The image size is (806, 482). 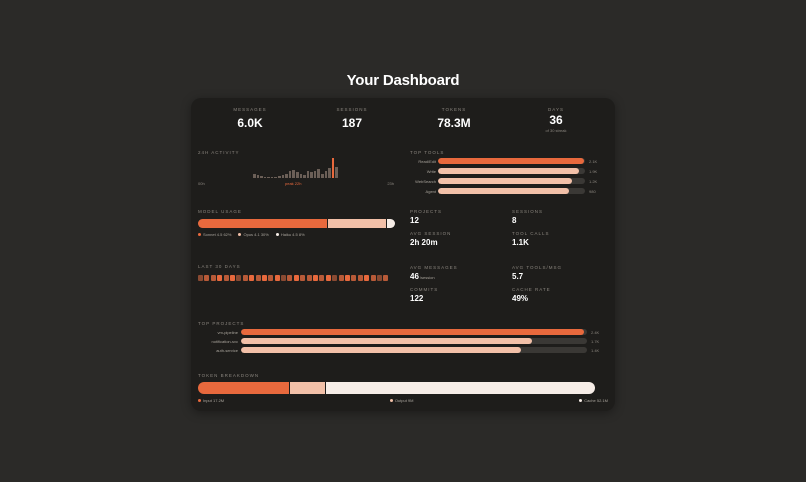 I want to click on token-breakdown-label: Token breakdown, so click(x=229, y=375).